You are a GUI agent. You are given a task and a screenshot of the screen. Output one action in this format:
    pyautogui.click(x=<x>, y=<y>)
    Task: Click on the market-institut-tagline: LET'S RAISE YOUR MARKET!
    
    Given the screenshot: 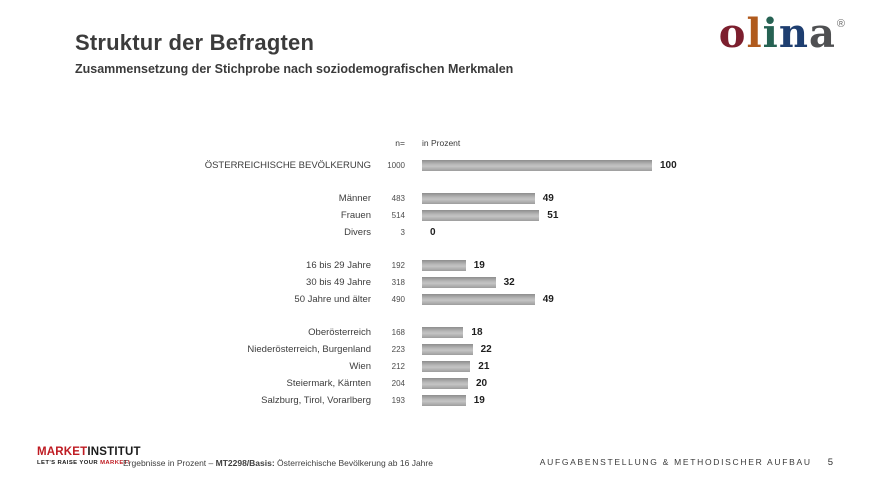 What is the action you would take?
    pyautogui.click(x=89, y=463)
    